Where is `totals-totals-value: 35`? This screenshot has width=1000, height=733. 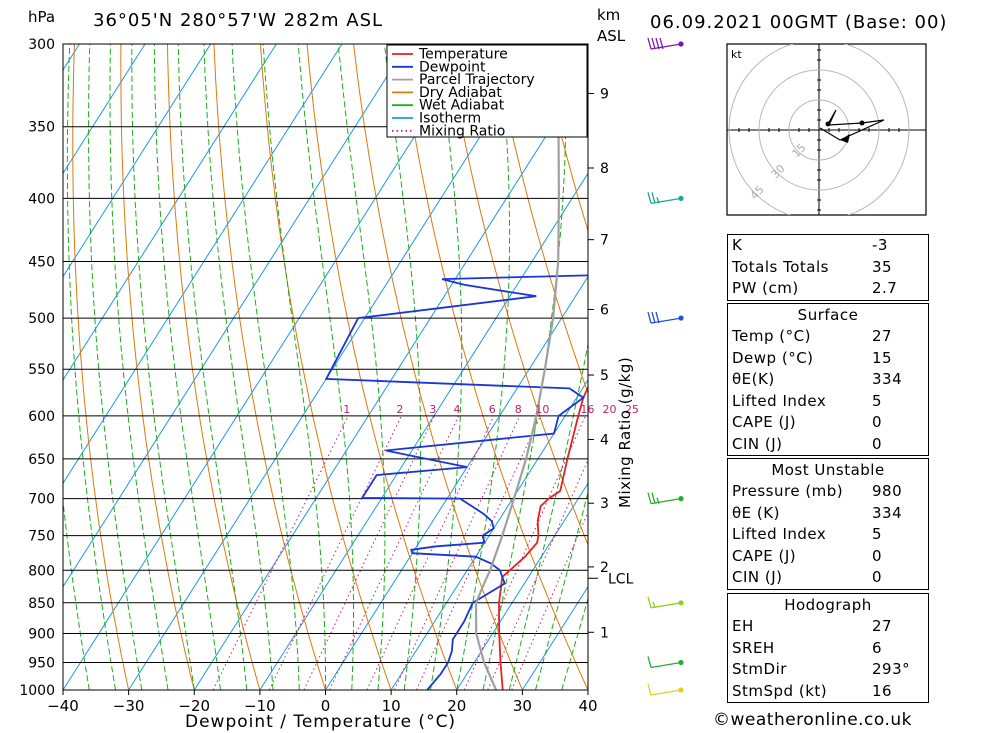
totals-totals-value: 35 is located at coordinates (882, 266).